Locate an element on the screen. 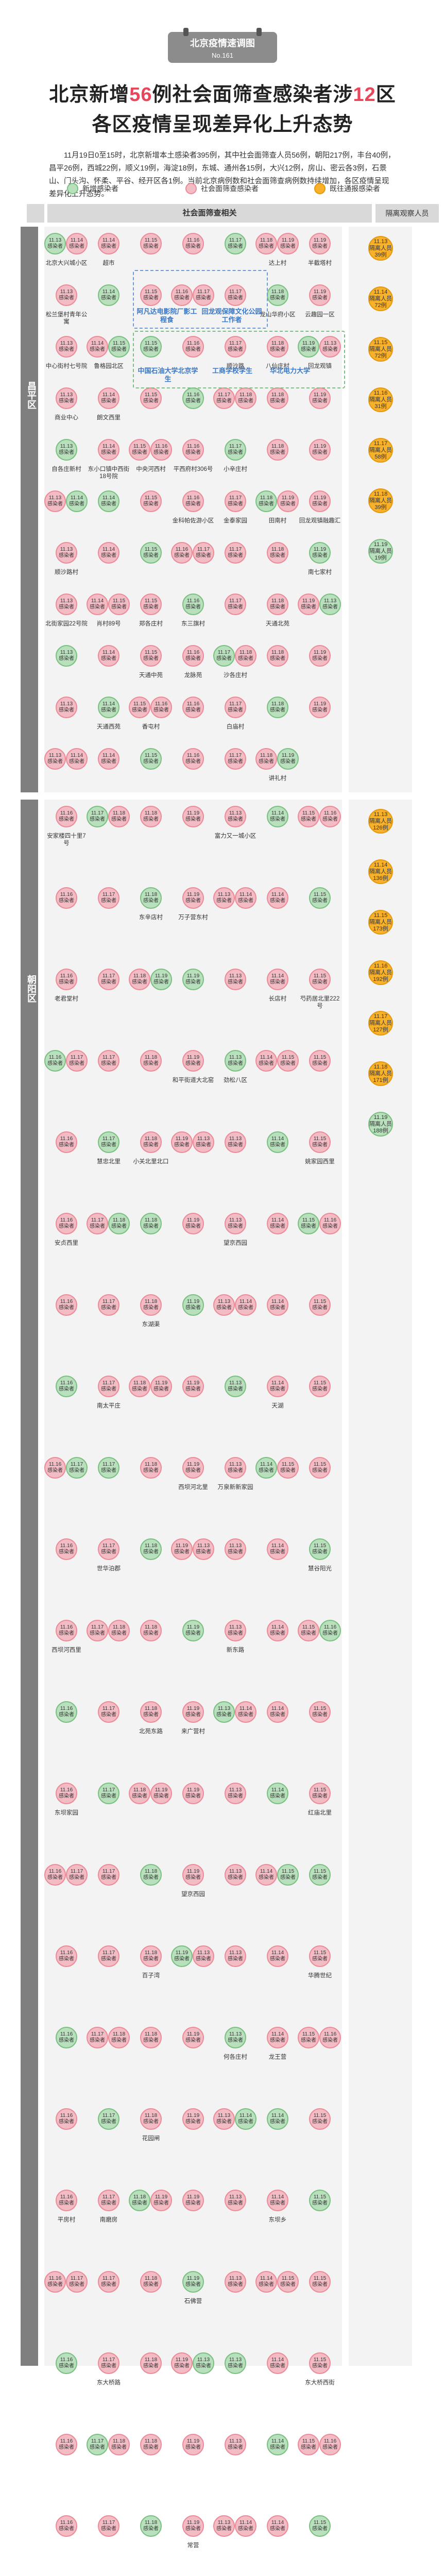 This screenshot has width=445, height=2576. isolation-cell: 11.19 隔离人员 188例 is located at coordinates (380, 1133).